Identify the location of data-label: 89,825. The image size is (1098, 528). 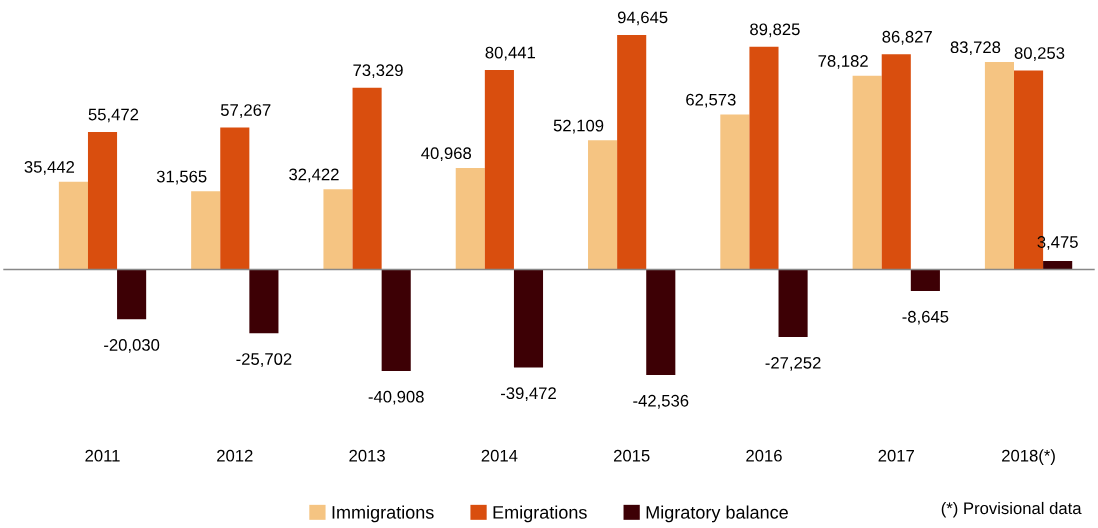
(775, 30).